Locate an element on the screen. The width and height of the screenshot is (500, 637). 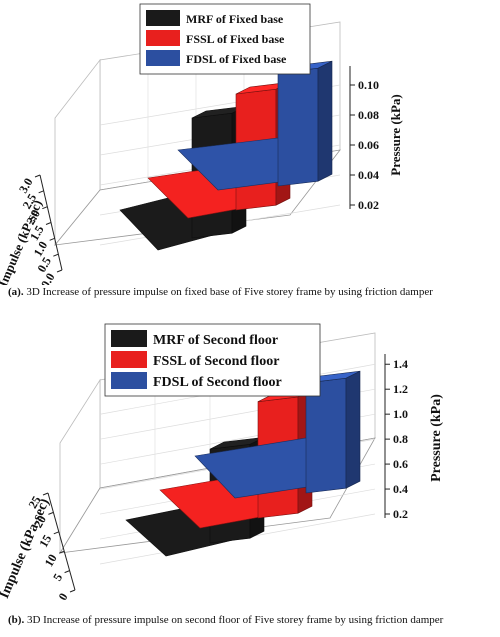
impulse-tick-label: 0.5 is located at coordinates (44, 265).